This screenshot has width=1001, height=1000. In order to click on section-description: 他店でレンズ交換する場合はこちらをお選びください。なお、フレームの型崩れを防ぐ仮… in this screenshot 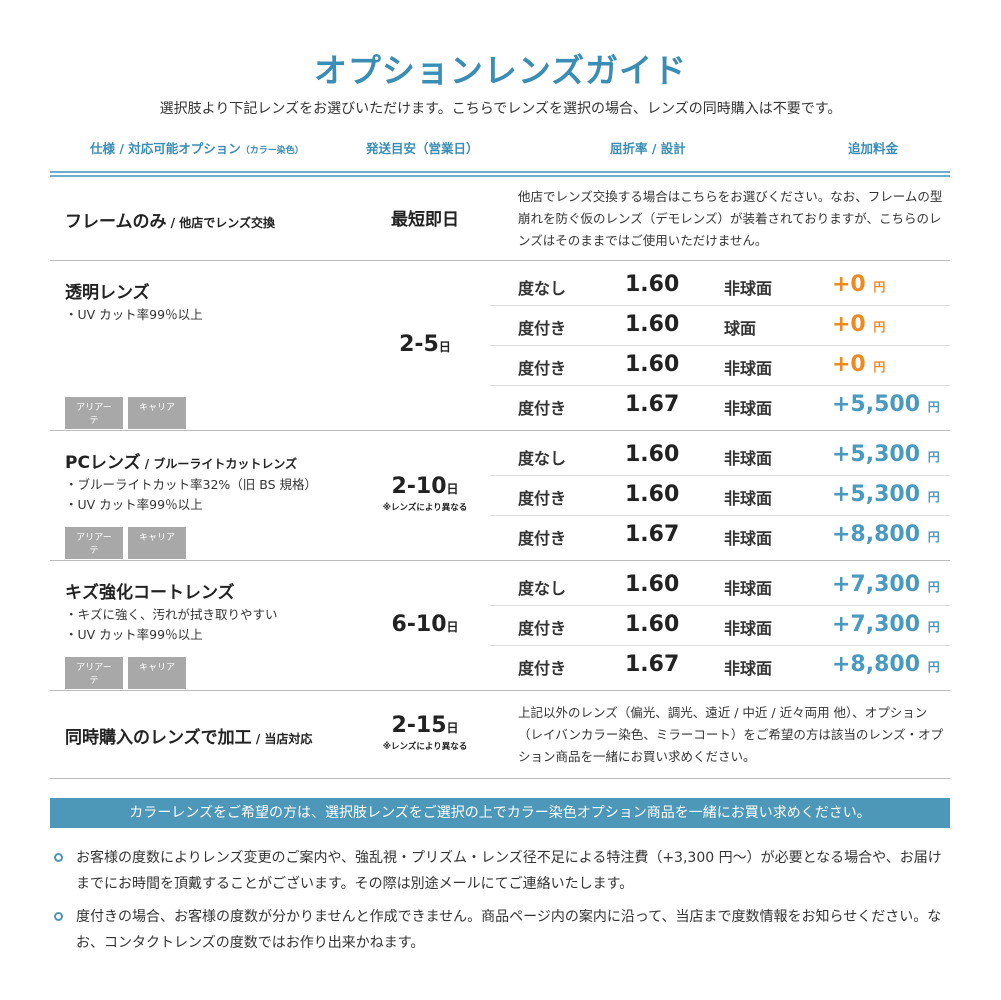, I will do `click(730, 218)`.